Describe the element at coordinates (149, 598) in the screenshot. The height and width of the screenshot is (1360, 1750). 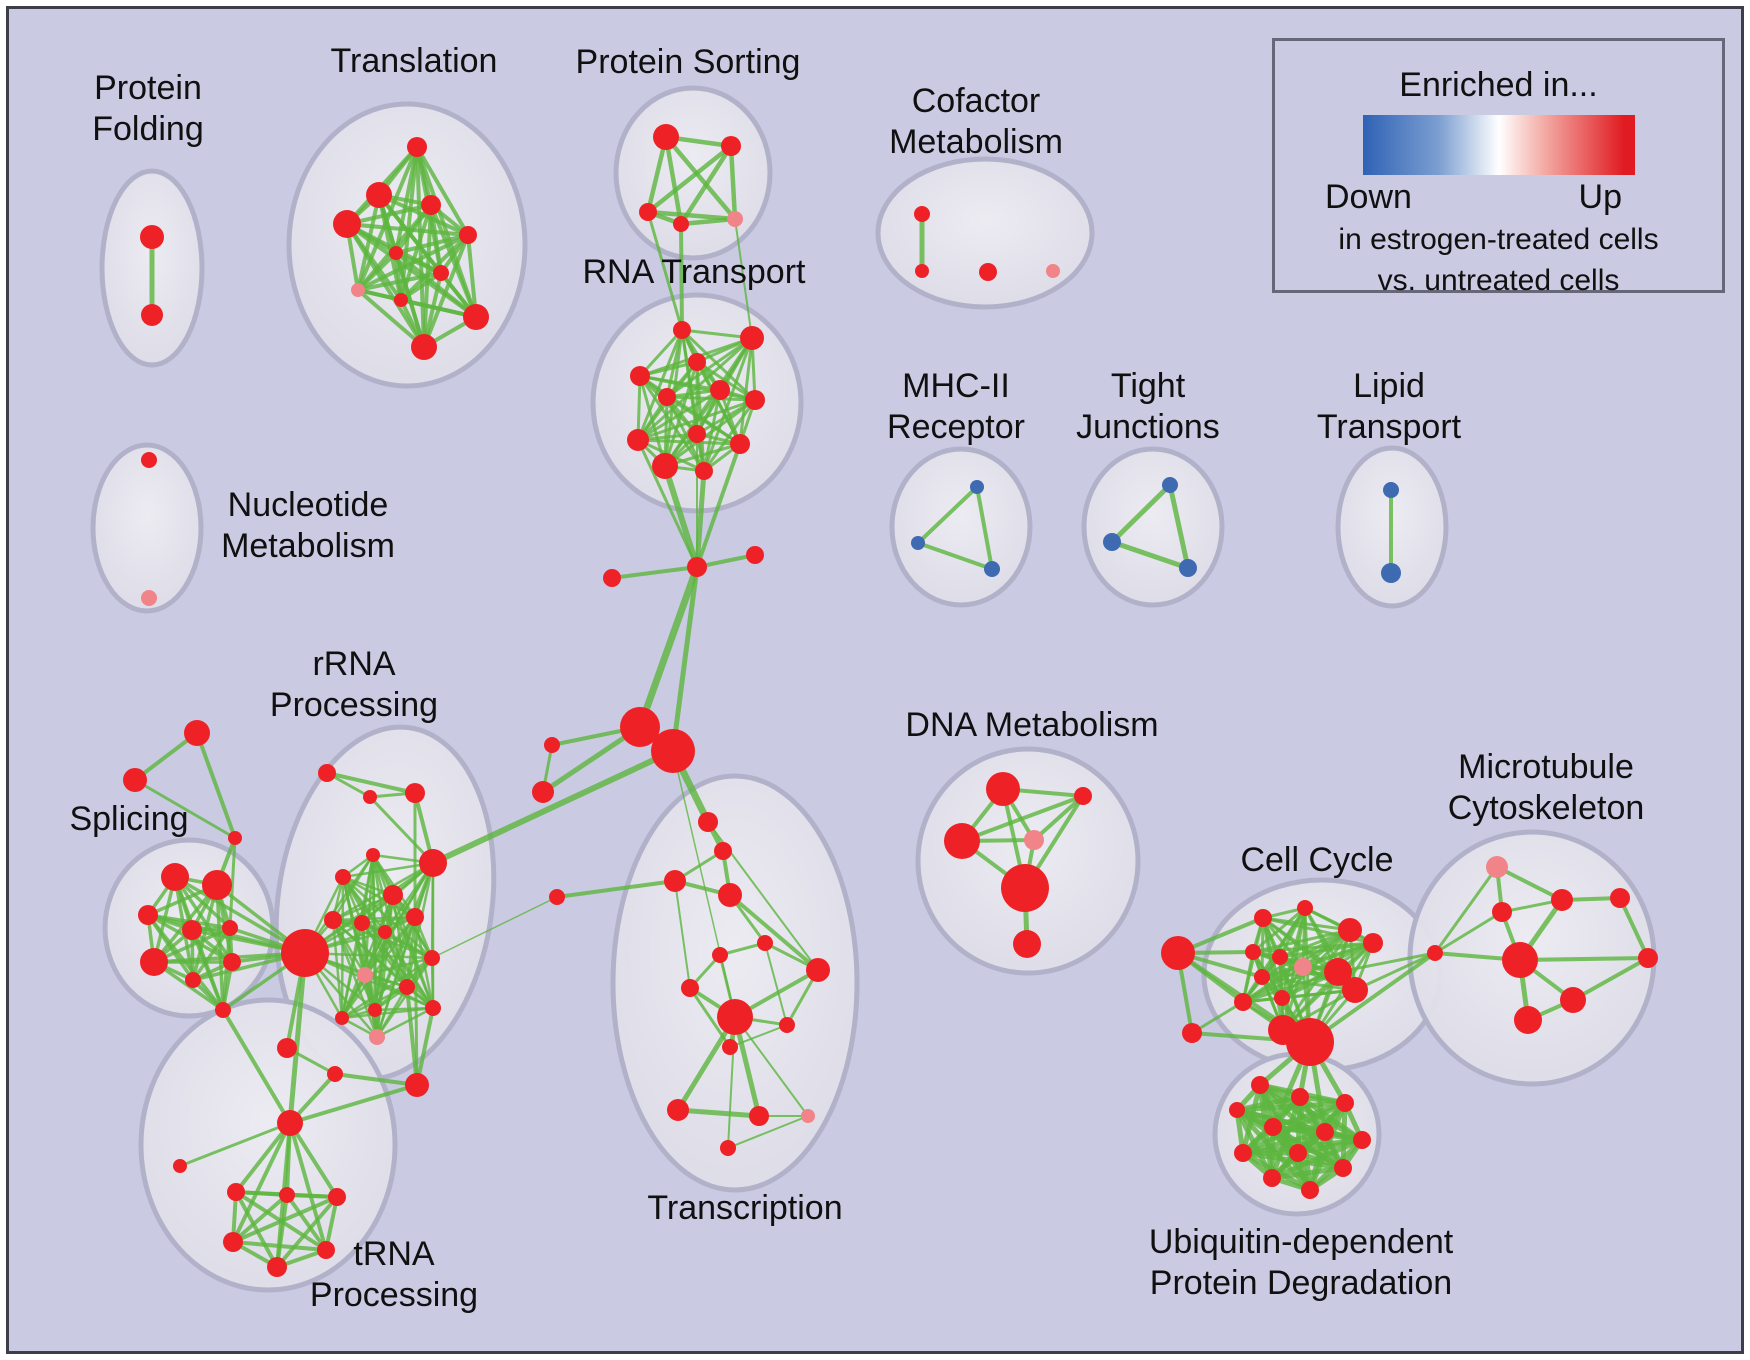
I see `node-nm2` at that location.